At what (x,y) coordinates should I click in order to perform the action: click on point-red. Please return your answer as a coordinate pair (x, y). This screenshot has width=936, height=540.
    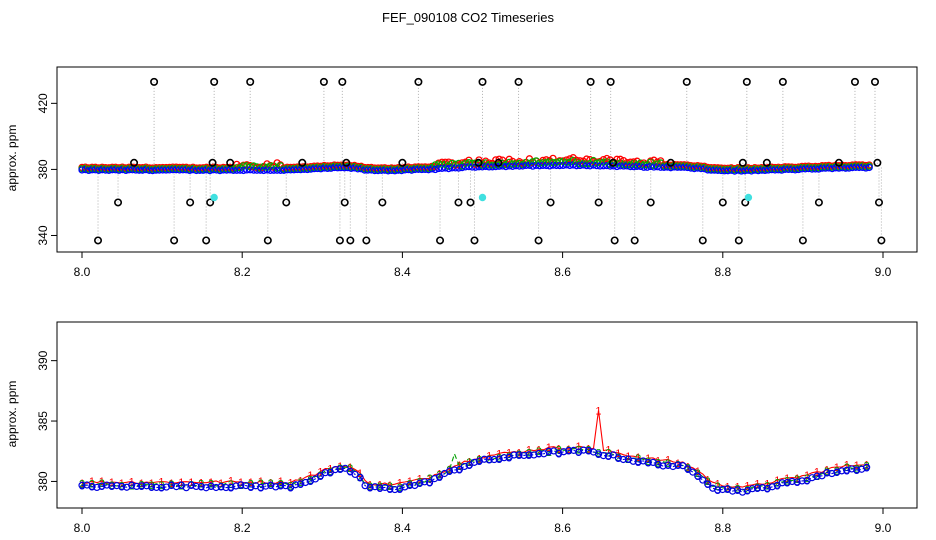
    Looking at the image, I should click on (607, 158).